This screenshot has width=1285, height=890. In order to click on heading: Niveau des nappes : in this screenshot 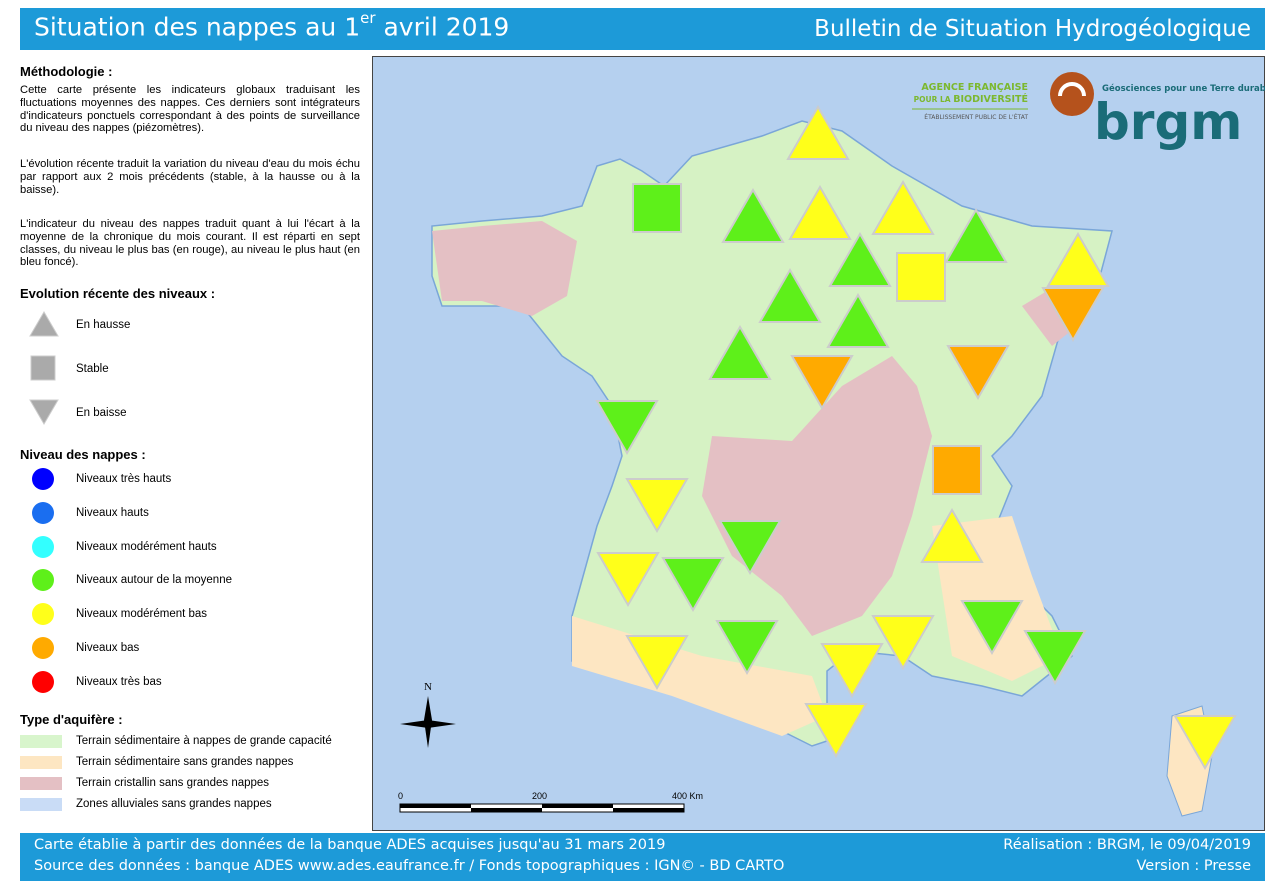, I will do `click(83, 454)`.